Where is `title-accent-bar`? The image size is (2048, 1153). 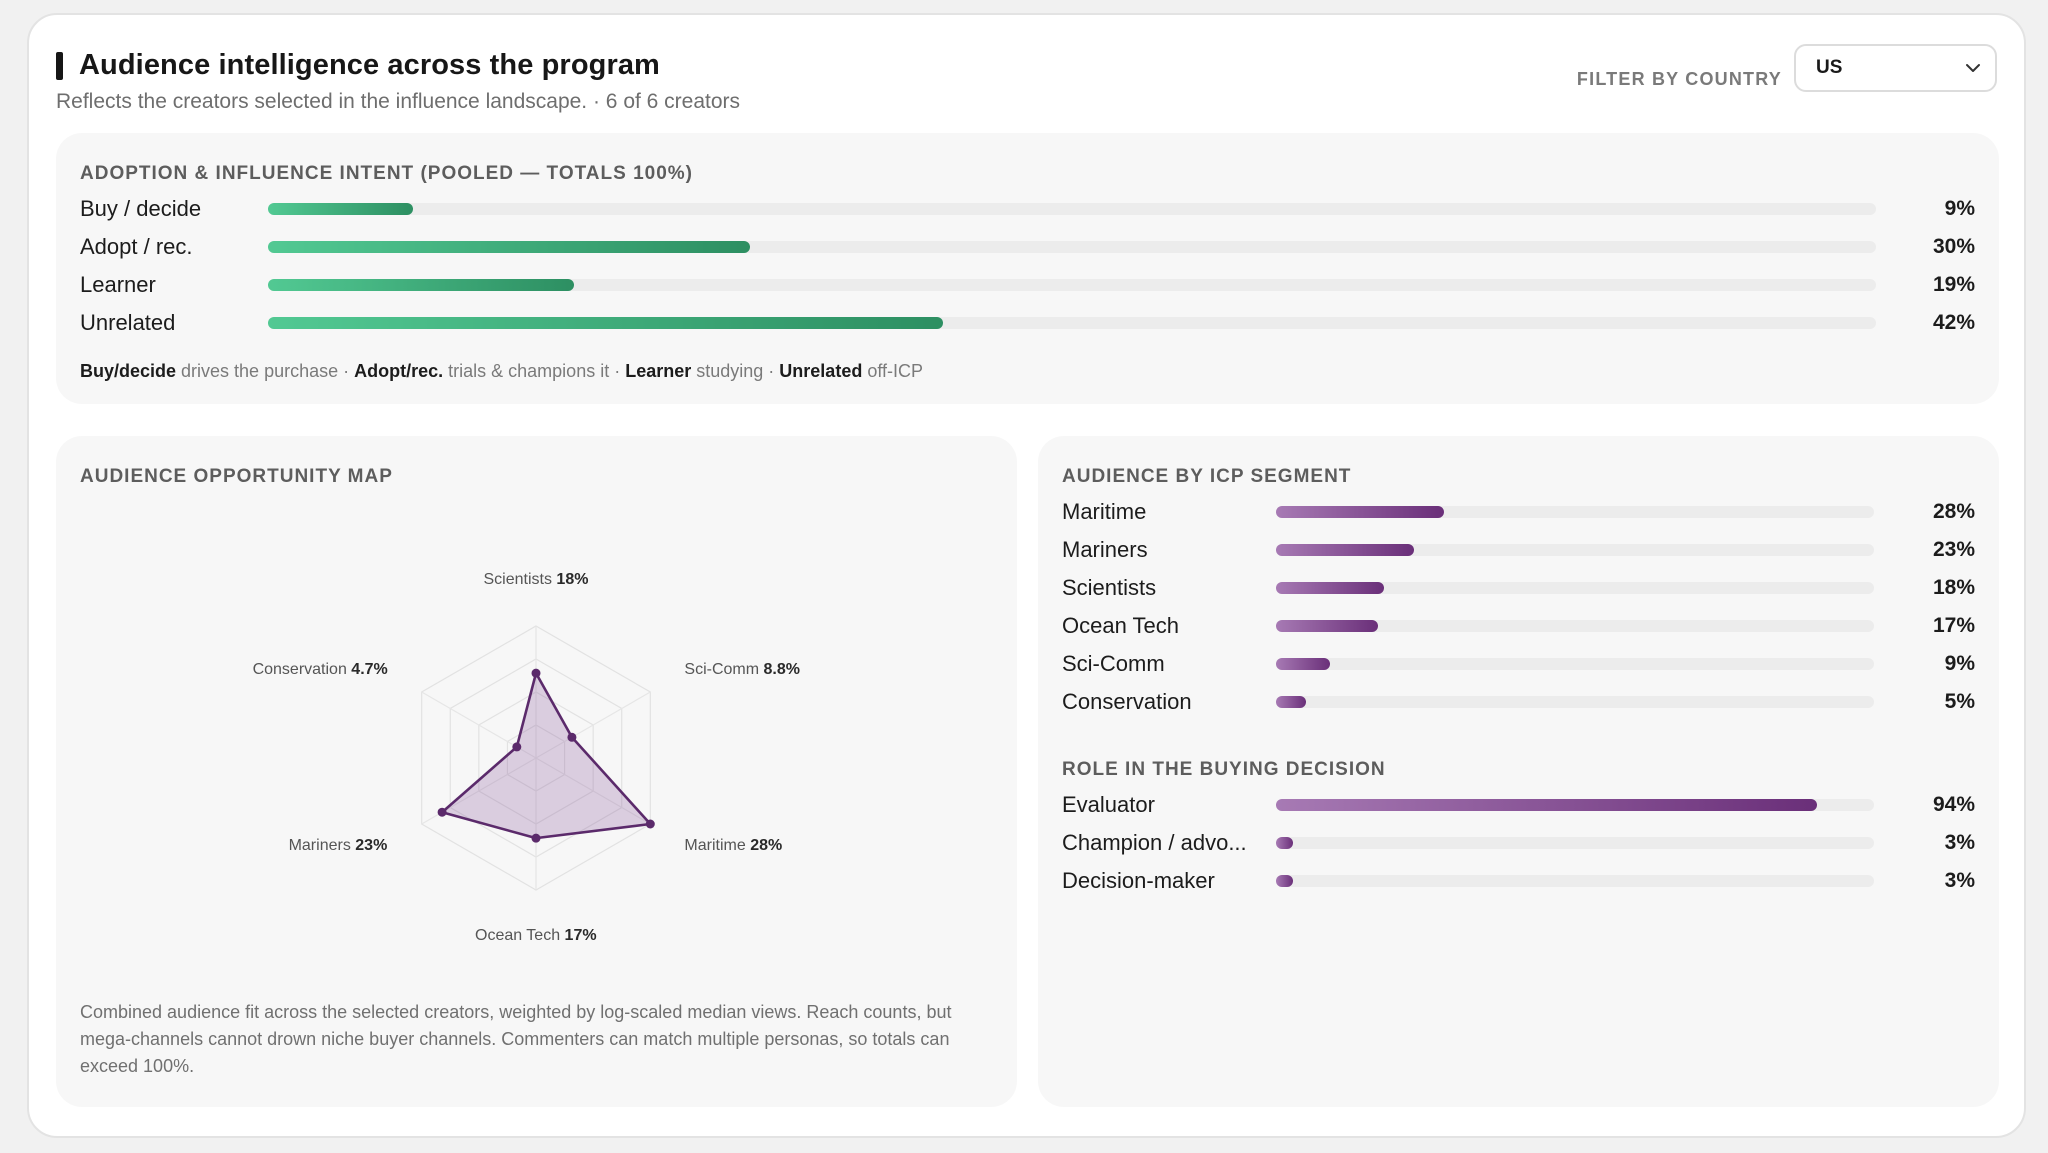
title-accent-bar is located at coordinates (59, 65).